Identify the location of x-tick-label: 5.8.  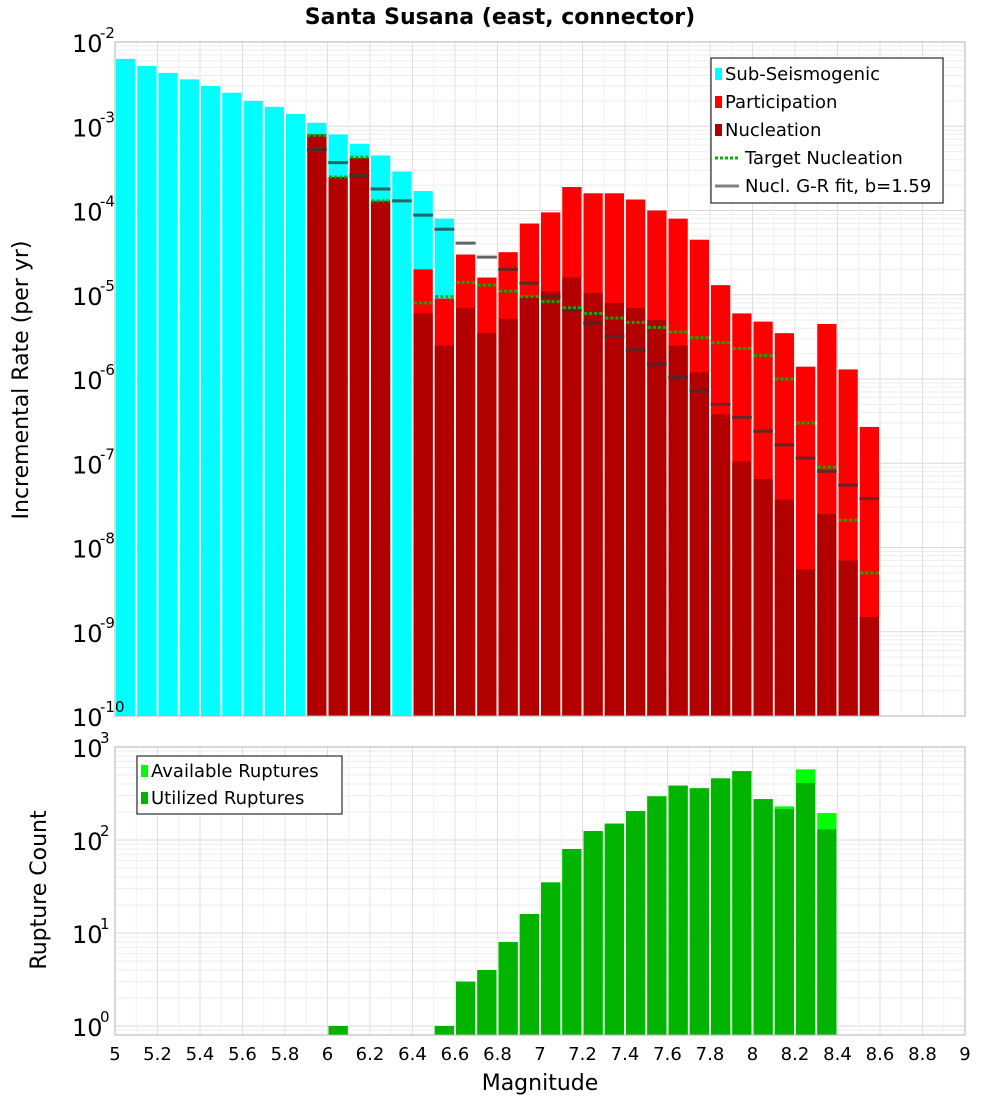
(285, 1054).